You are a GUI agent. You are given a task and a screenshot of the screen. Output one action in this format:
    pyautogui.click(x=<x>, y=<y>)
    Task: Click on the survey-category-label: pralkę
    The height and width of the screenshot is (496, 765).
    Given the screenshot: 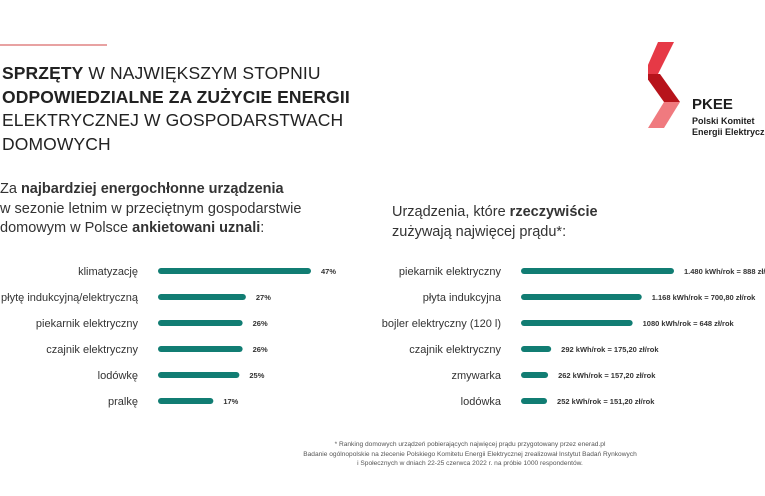 What is the action you would take?
    pyautogui.click(x=123, y=402)
    